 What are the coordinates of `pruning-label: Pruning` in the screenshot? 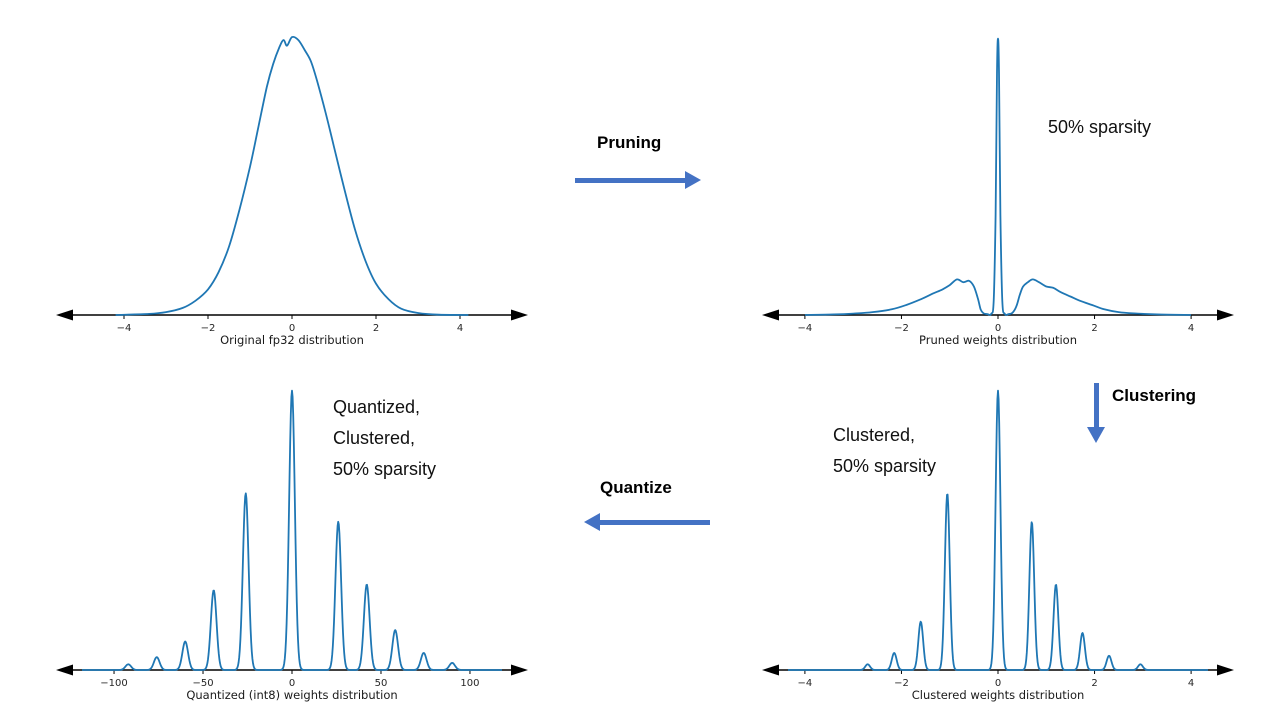 It's located at (629, 142).